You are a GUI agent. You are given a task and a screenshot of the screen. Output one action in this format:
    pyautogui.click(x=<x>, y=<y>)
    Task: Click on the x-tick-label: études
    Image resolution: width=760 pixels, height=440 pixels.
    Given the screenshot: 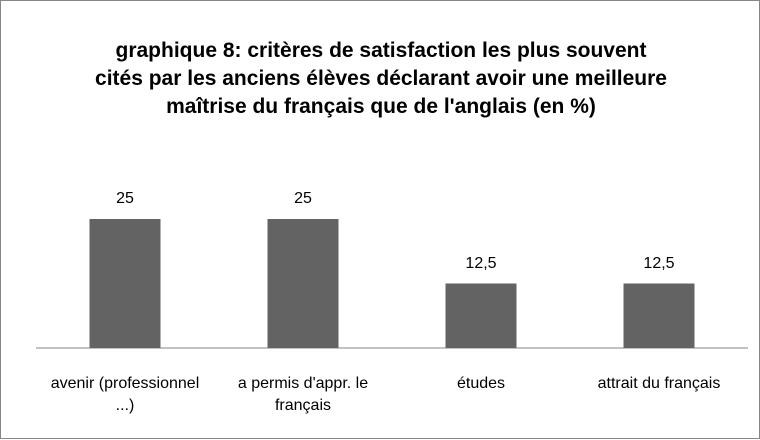 What is the action you would take?
    pyautogui.click(x=481, y=383)
    